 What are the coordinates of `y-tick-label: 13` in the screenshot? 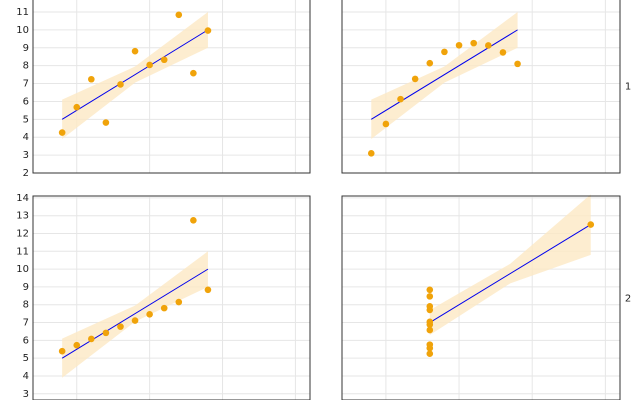 It's located at (22, 216).